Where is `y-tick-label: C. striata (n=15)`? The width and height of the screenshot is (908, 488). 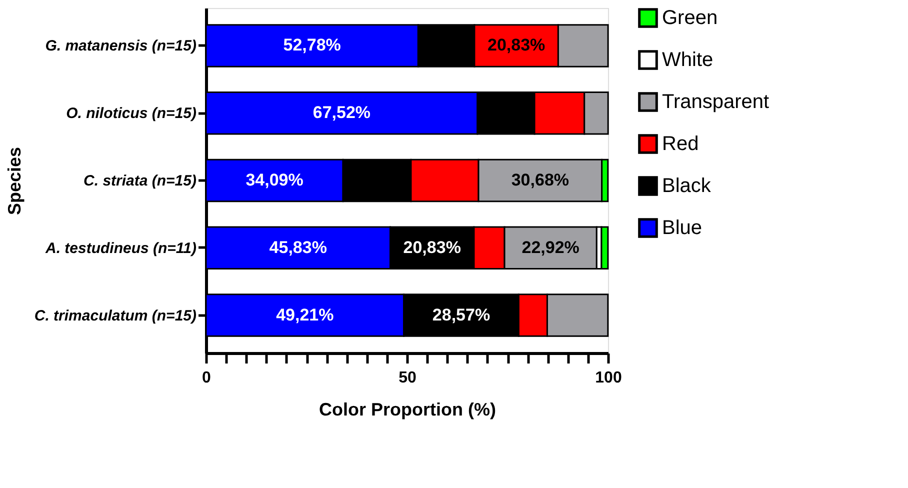
y-tick-label: C. striata (n=15) is located at coordinates (140, 181).